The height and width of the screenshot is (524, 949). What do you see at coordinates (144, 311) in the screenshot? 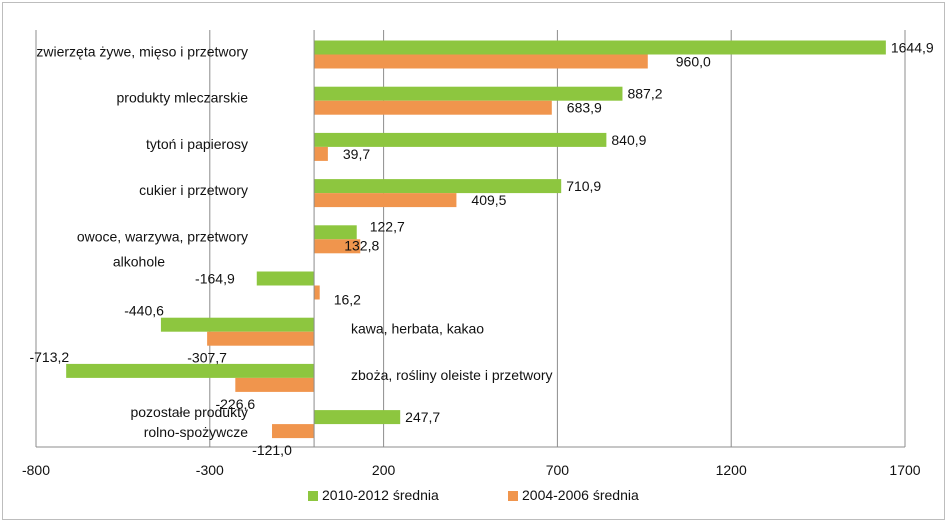
I see `value-label: -440,6` at bounding box center [144, 311].